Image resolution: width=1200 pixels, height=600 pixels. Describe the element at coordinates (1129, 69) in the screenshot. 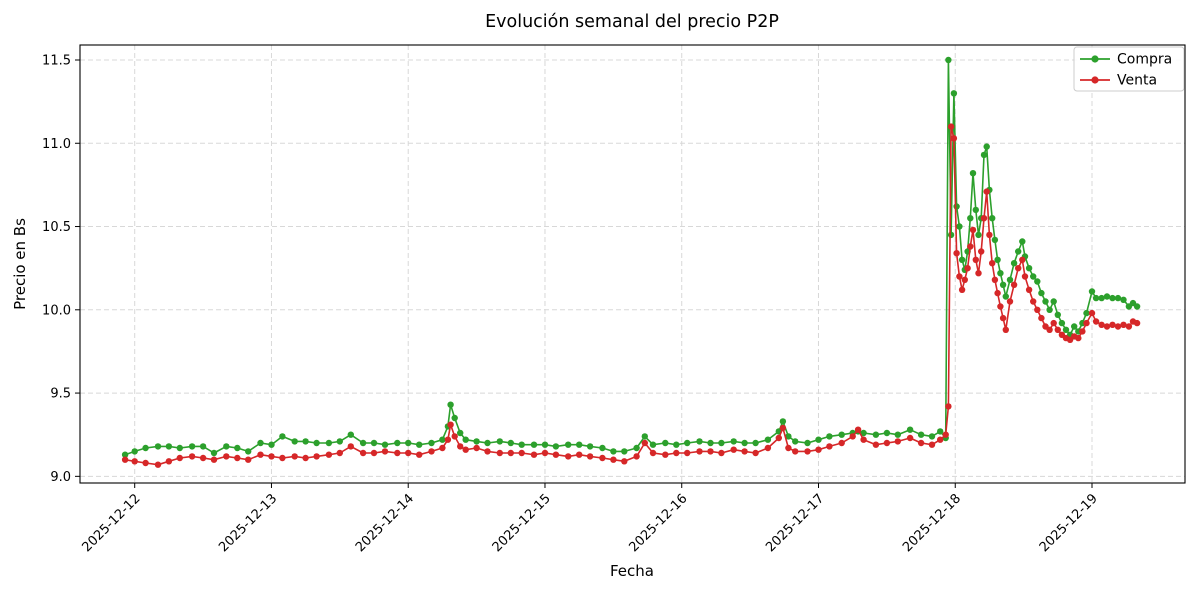

I see `legend: Compra Venta` at that location.